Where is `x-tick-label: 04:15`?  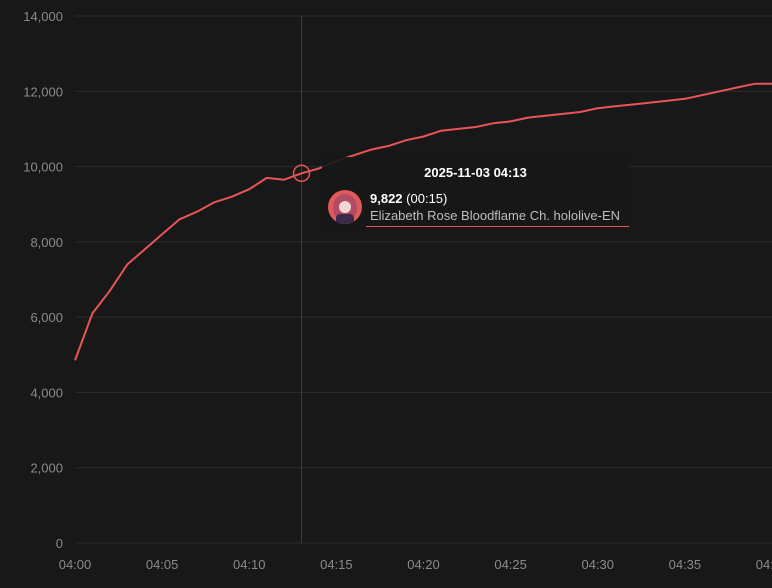 x-tick-label: 04:15 is located at coordinates (336, 564).